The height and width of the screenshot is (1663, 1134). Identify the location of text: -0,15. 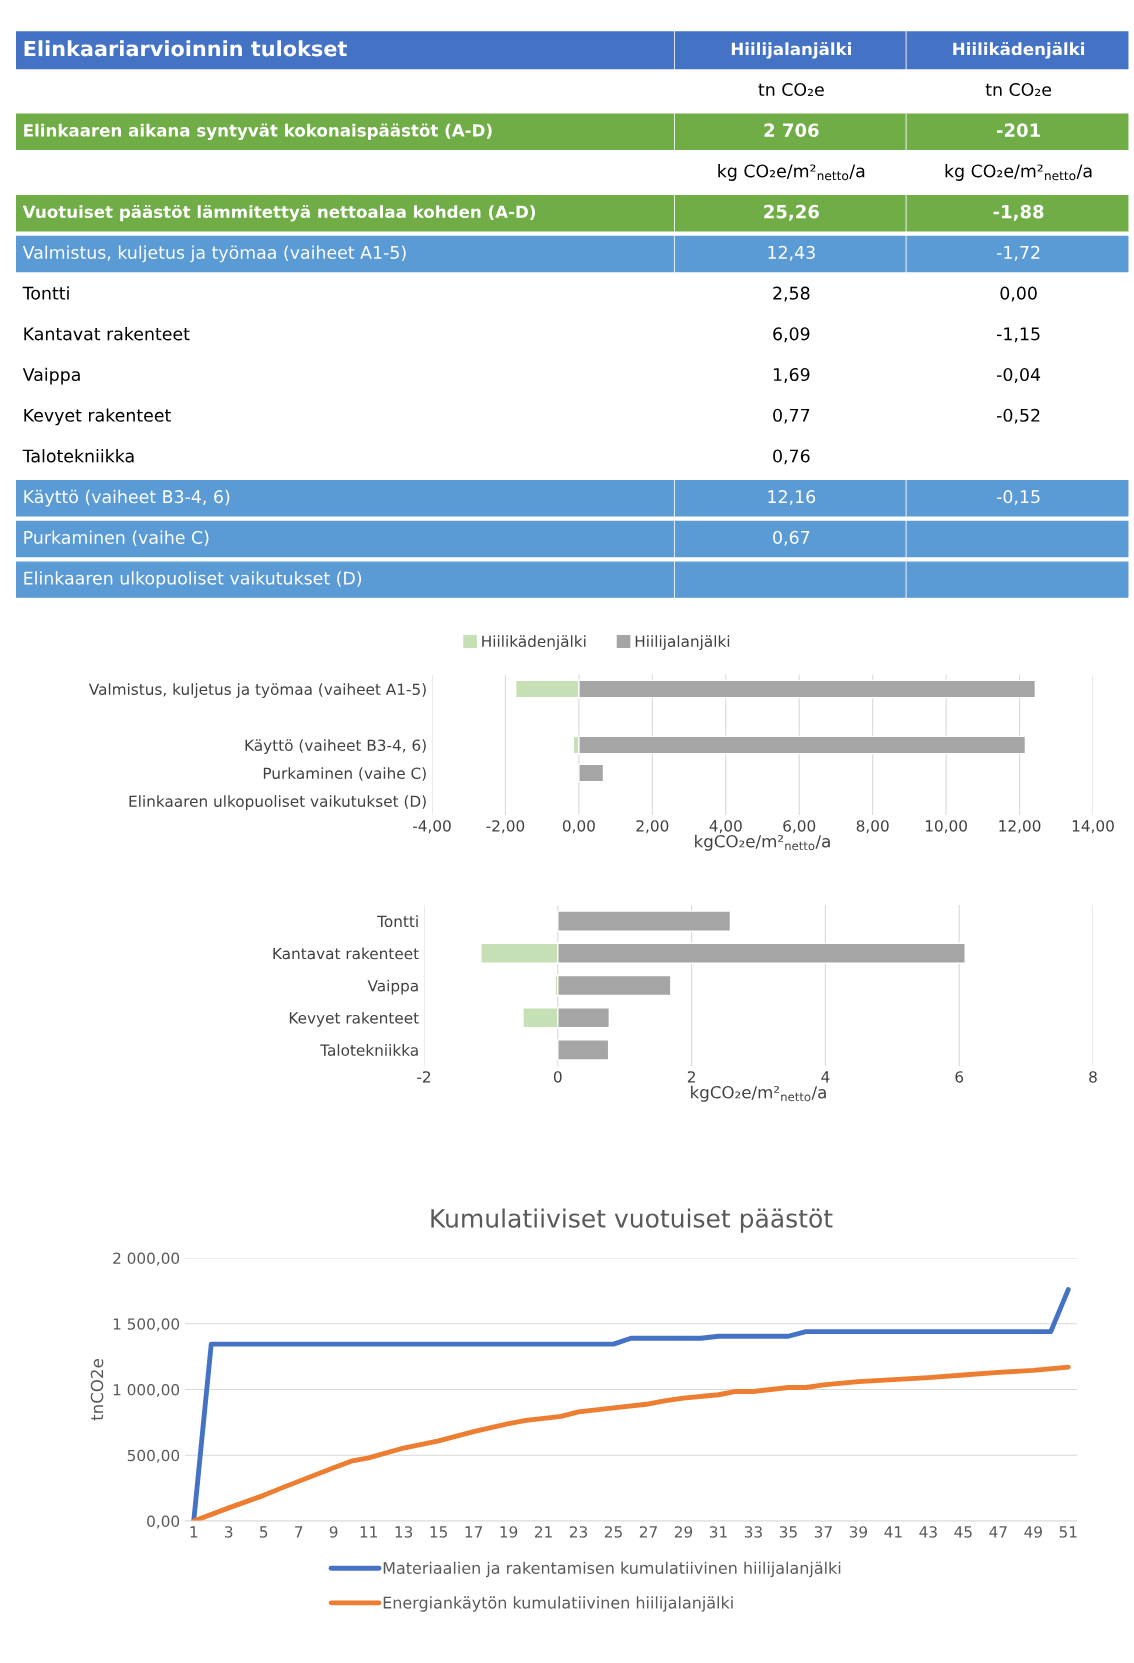
(1018, 498).